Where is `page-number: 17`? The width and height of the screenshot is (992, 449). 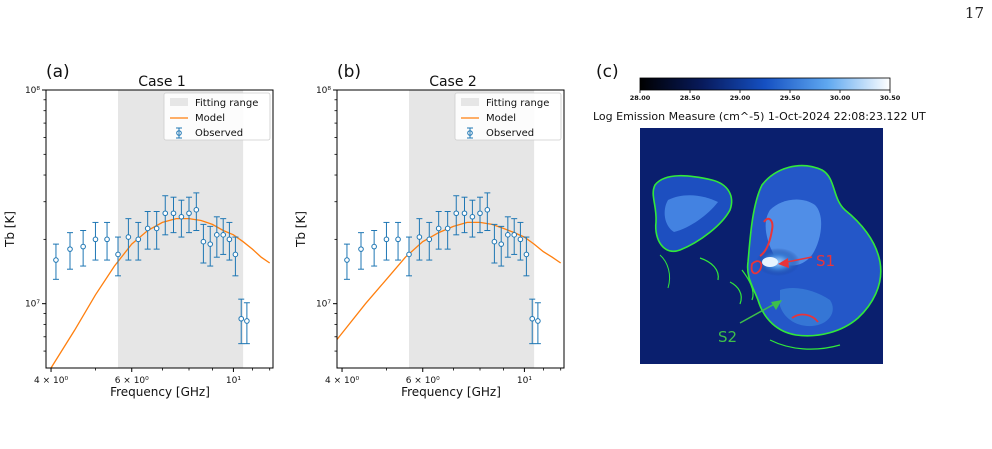
page-number: 17 is located at coordinates (974, 13).